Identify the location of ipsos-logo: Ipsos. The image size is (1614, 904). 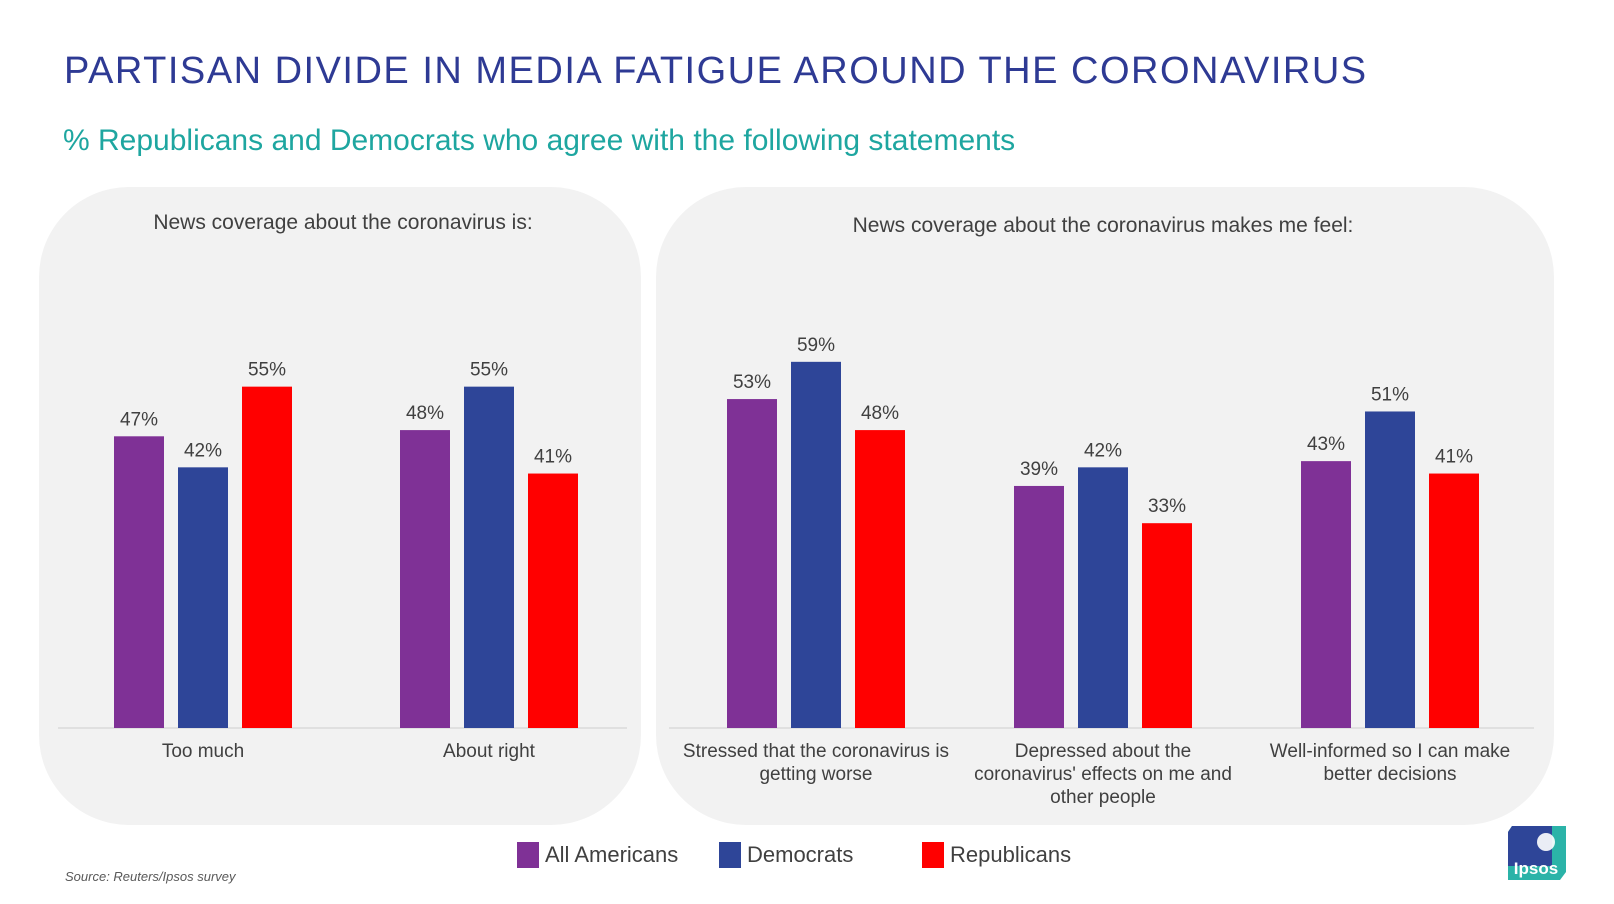
(1538, 852).